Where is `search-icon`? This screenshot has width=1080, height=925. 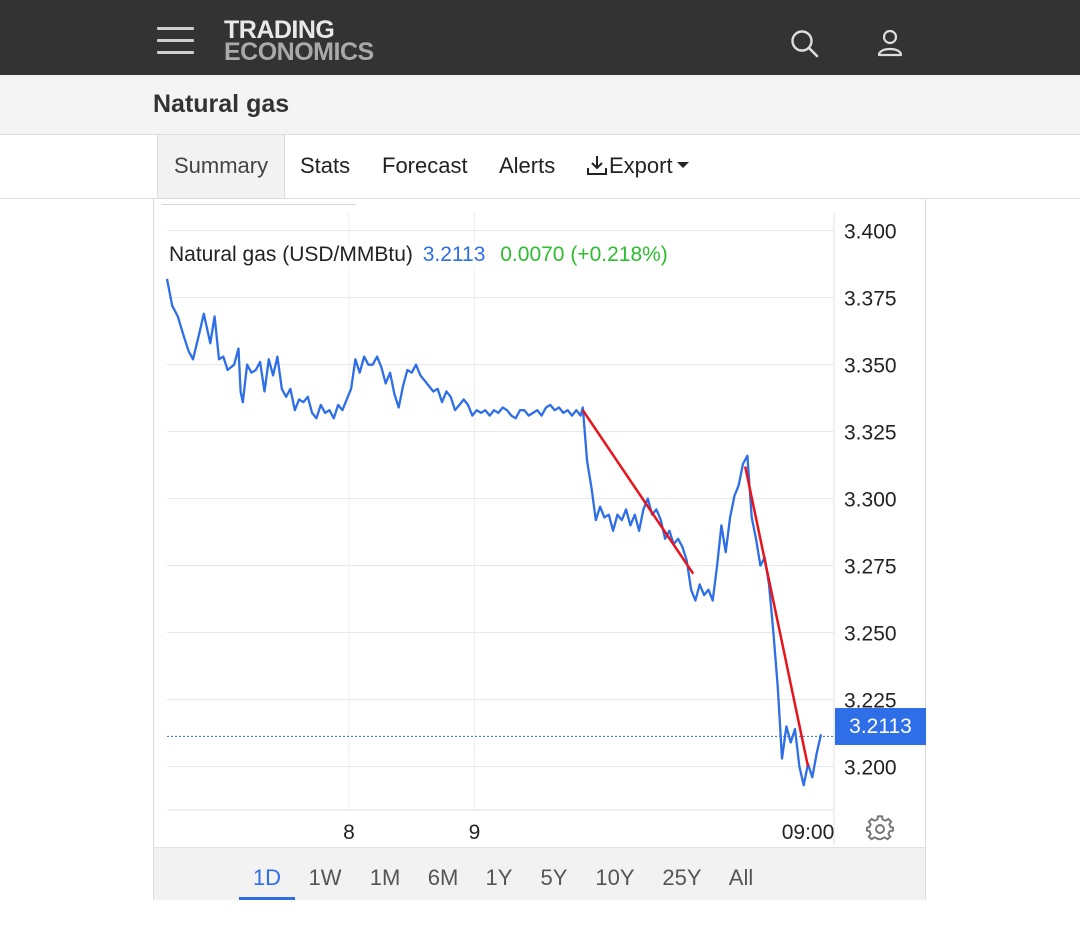
search-icon is located at coordinates (805, 44).